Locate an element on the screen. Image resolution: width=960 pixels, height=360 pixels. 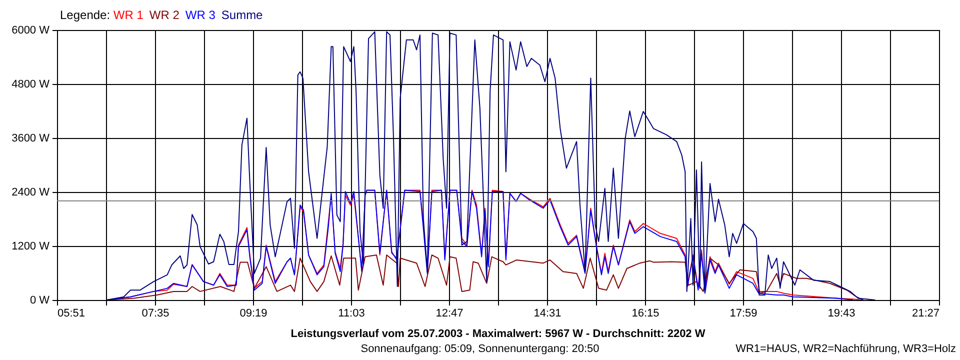
x-tick-label: 21:27 is located at coordinates (926, 314).